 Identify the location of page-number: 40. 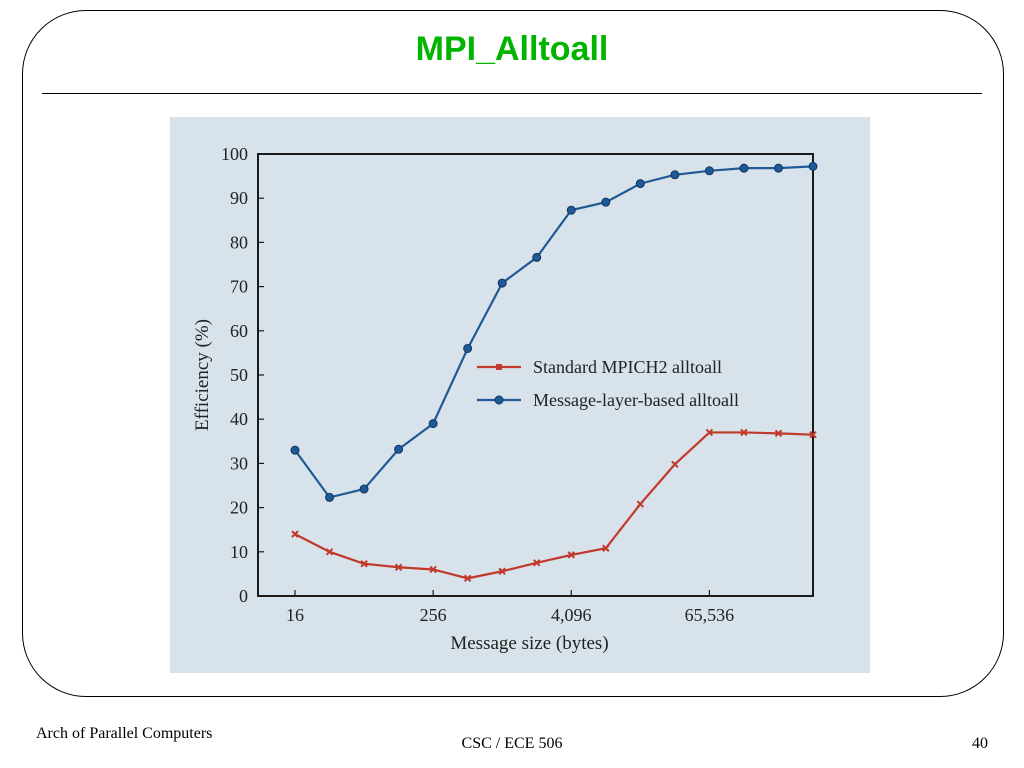
(980, 743).